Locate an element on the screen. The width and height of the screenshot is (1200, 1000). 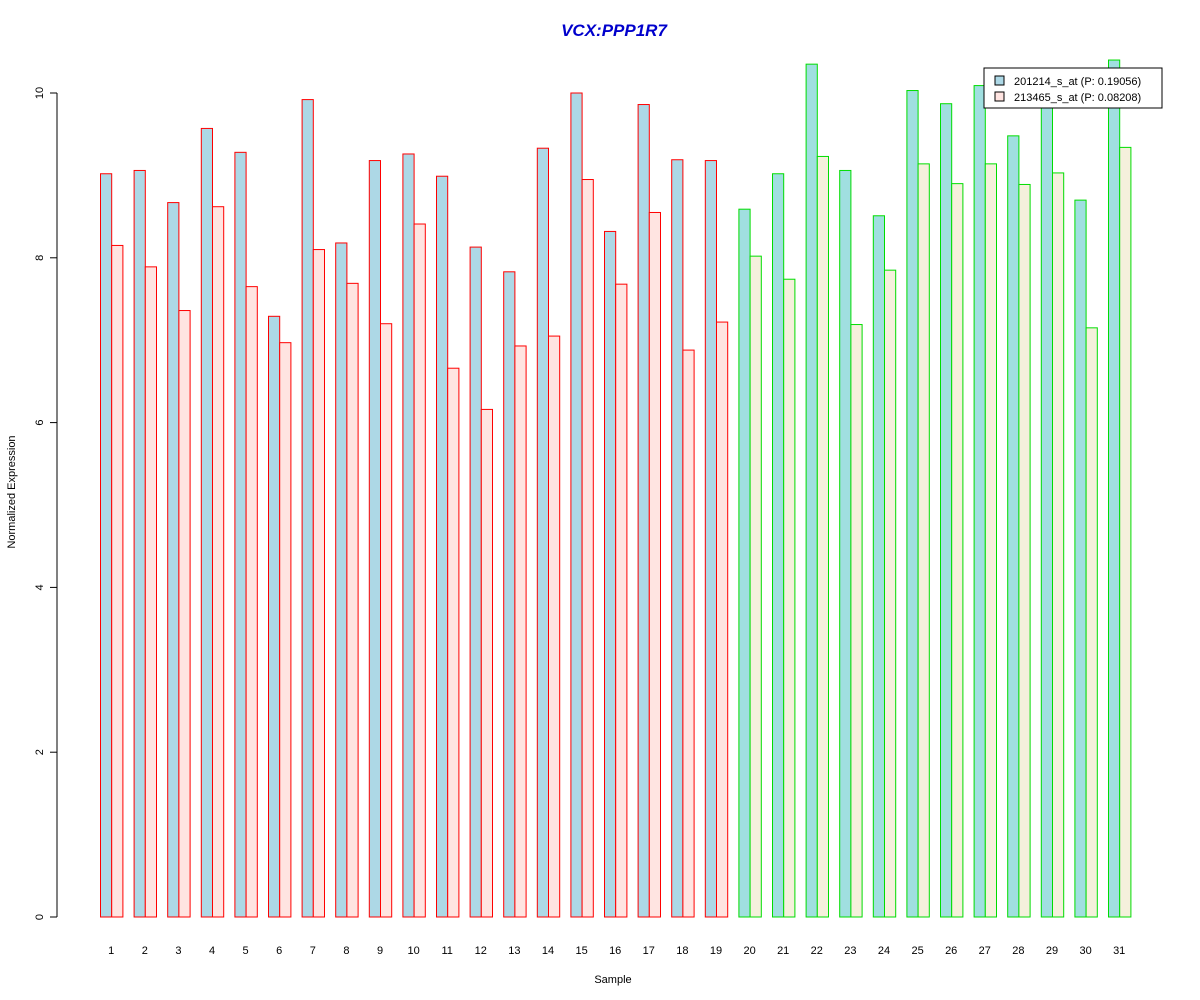
x-tick-label-1: 1 is located at coordinates (111, 951).